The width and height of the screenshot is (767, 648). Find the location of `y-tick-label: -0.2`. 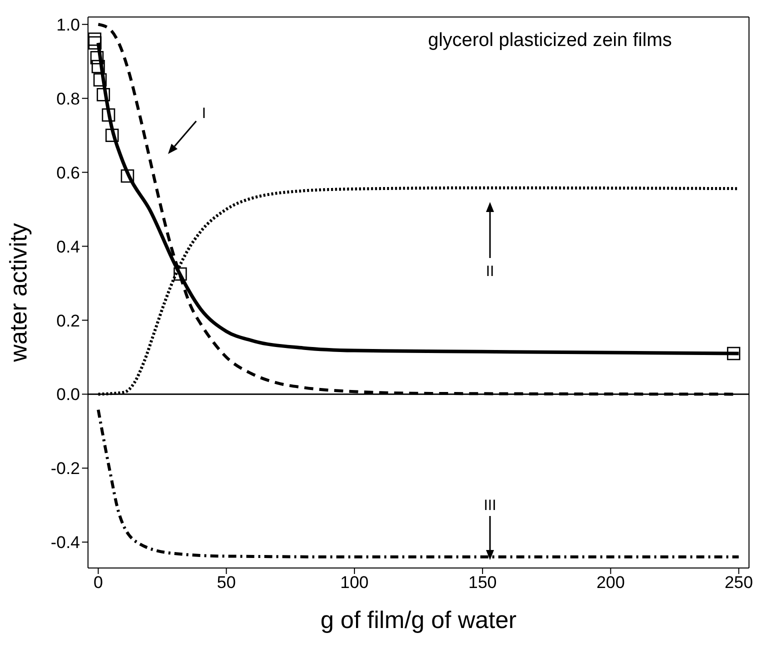

y-tick-label: -0.2 is located at coordinates (65, 468).